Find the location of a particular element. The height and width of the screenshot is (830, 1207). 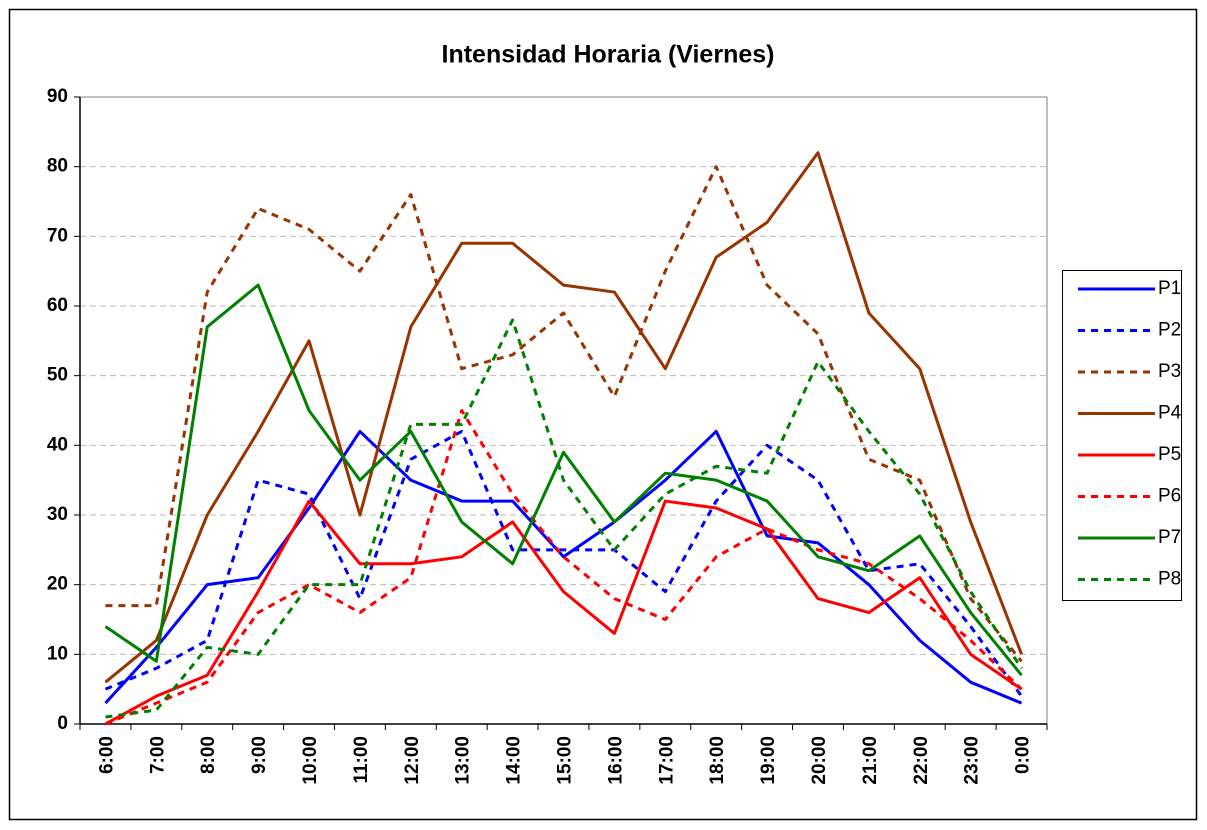

x-tick-label: 0:00 is located at coordinates (1023, 755).